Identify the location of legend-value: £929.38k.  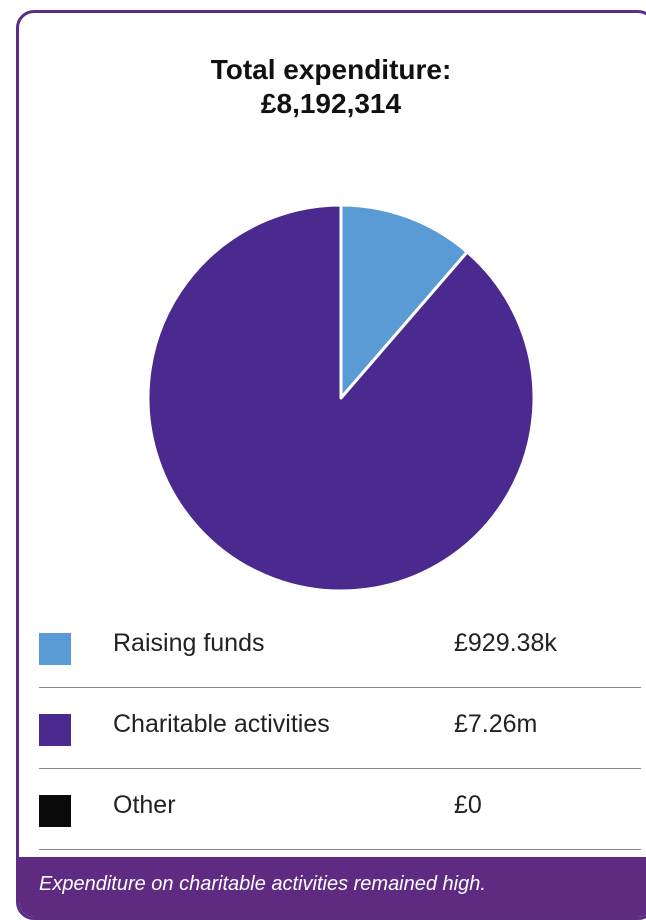
(505, 643).